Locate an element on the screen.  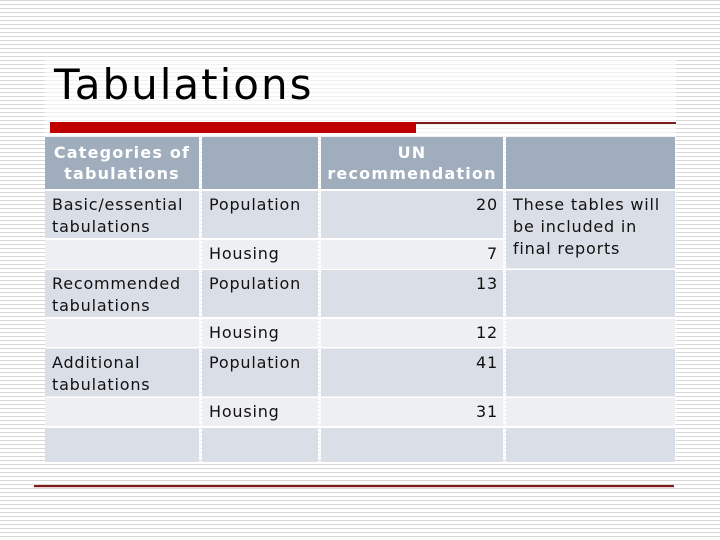
page-title: Tabulations is located at coordinates (184, 84).